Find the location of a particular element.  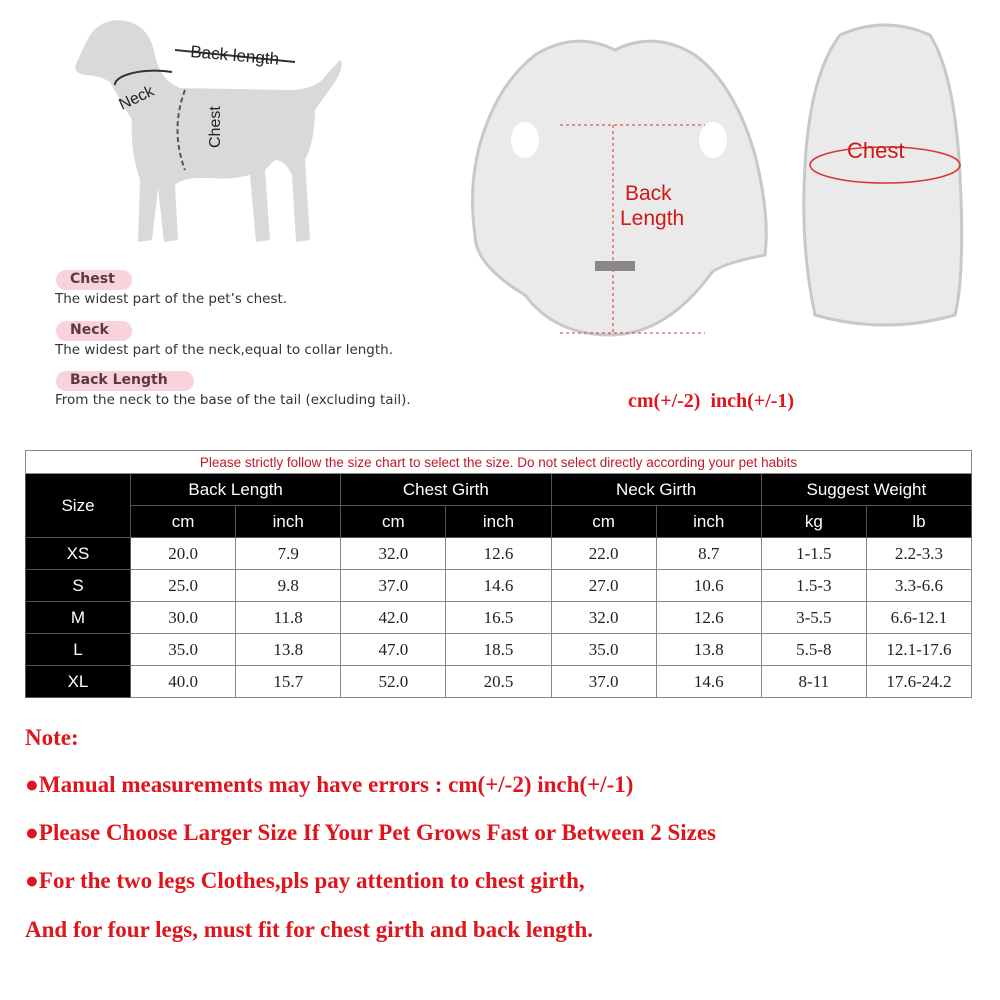

value-cell: 9.8 is located at coordinates (288, 585).